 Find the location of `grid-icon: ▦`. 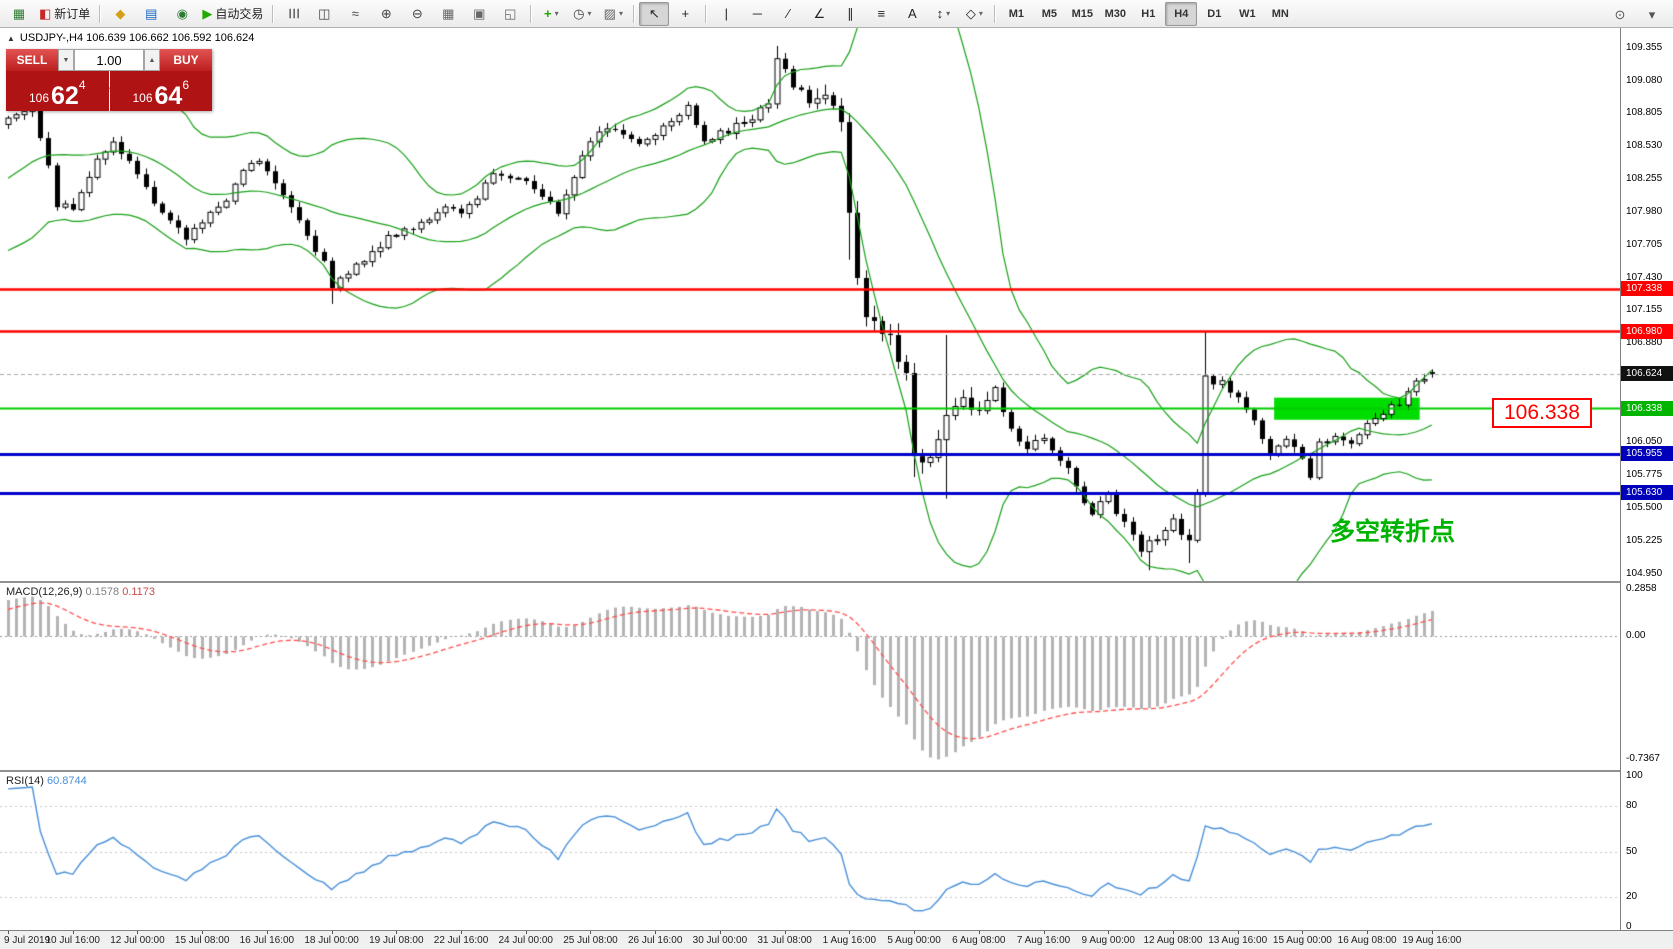

grid-icon: ▦ is located at coordinates (448, 14).